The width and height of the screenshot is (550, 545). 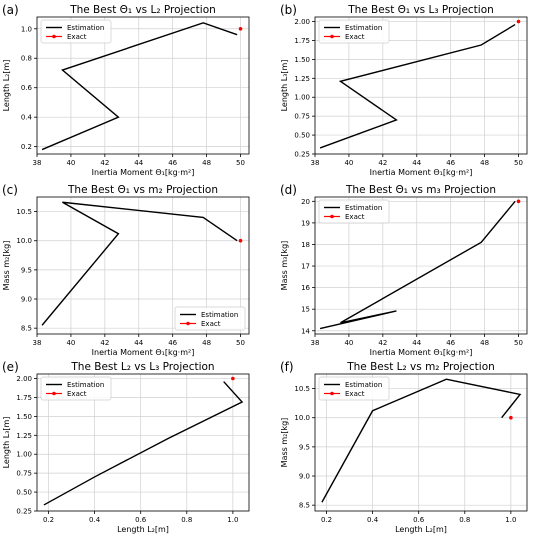 I want to click on chart-title: The Best Θ₁ vs L₃ Projection, so click(x=420, y=10).